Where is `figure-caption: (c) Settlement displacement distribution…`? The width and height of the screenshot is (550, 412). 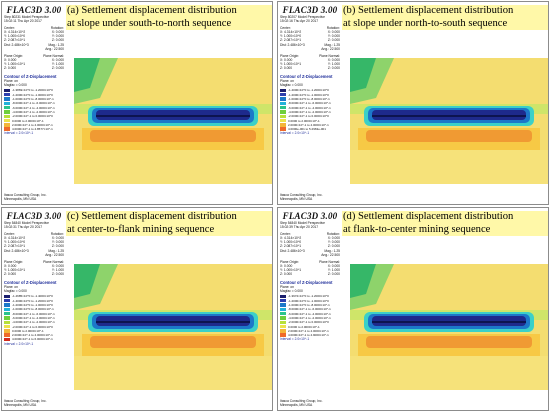
figure-caption: (c) Settlement displacement distribution… is located at coordinates (169, 223).